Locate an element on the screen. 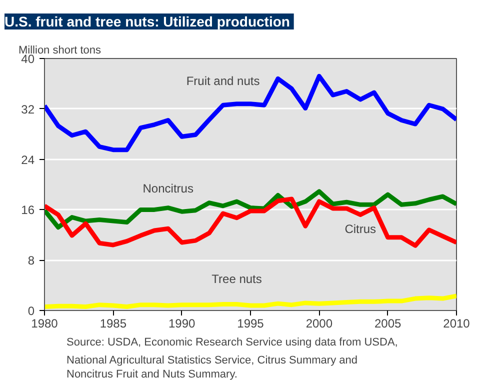 Image resolution: width=480 pixels, height=380 pixels. source-note: Source: USDA, Economic Research Service using data from USDA, National Agricultural Statistics Service, Citrus Summary and Noncitrus Fruit and Nuts Summary. is located at coordinates (232, 358).